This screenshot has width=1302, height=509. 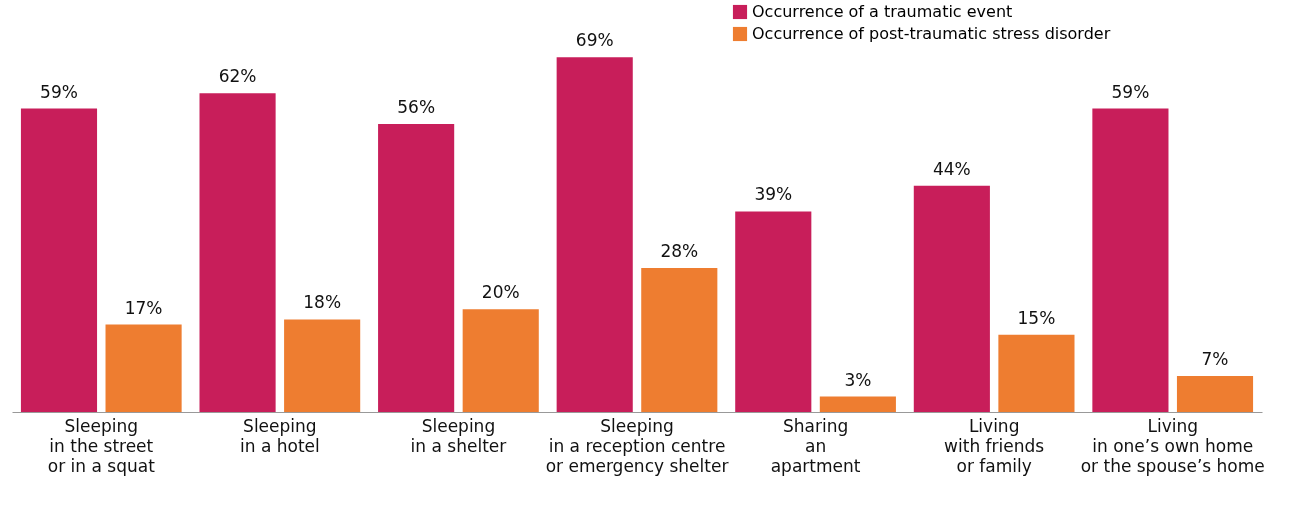 I want to click on legend-label: Occurrence of a traumatic event, so click(x=882, y=11).